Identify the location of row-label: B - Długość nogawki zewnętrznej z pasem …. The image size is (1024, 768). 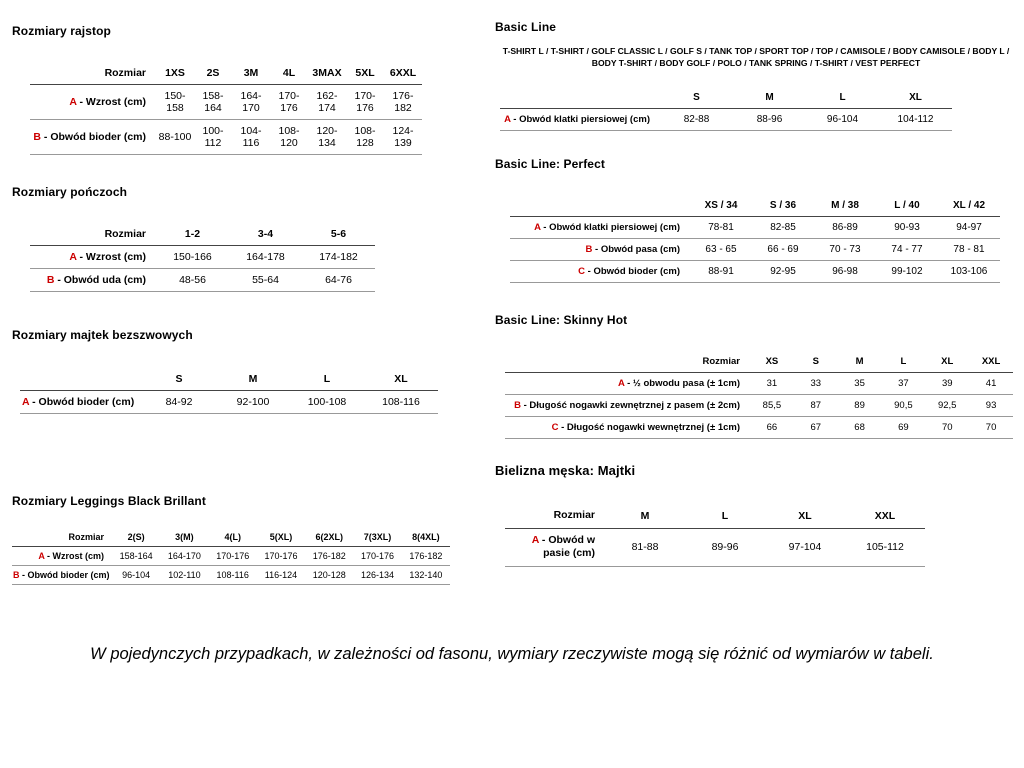
(627, 406).